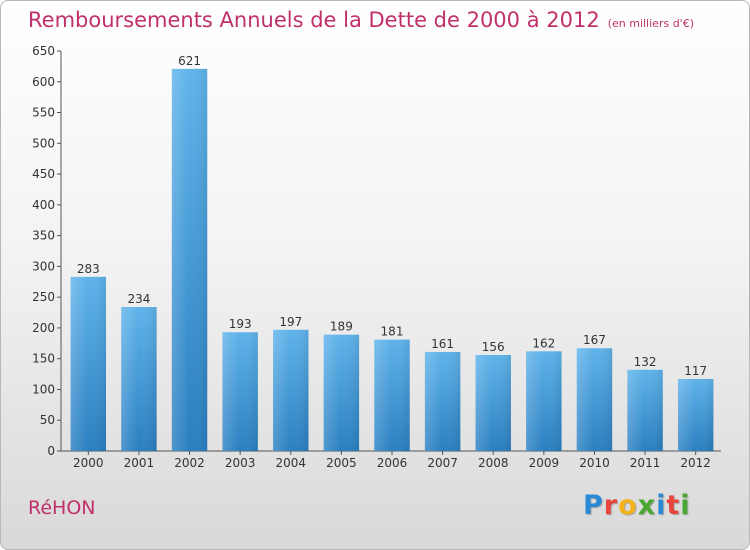  Describe the element at coordinates (594, 463) in the screenshot. I see `x-tick-label-2010: 2010` at that location.